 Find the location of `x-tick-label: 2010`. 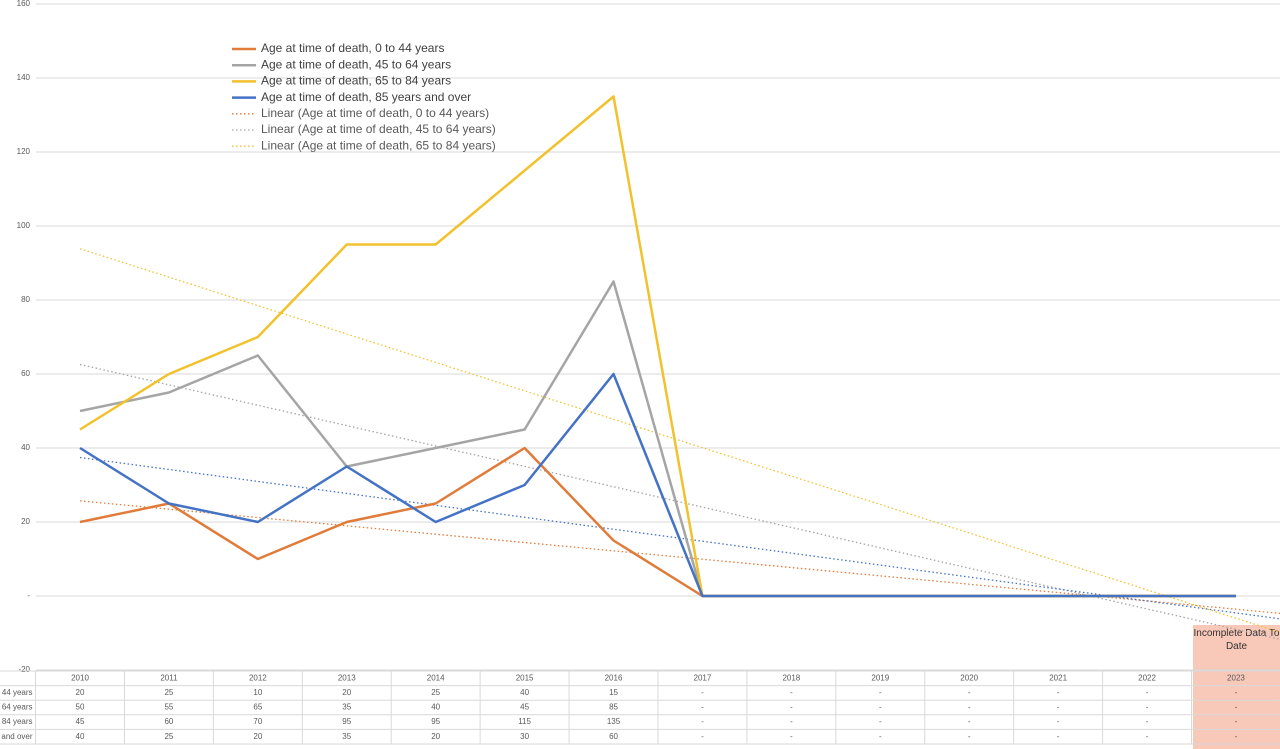

x-tick-label: 2010 is located at coordinates (80, 677).